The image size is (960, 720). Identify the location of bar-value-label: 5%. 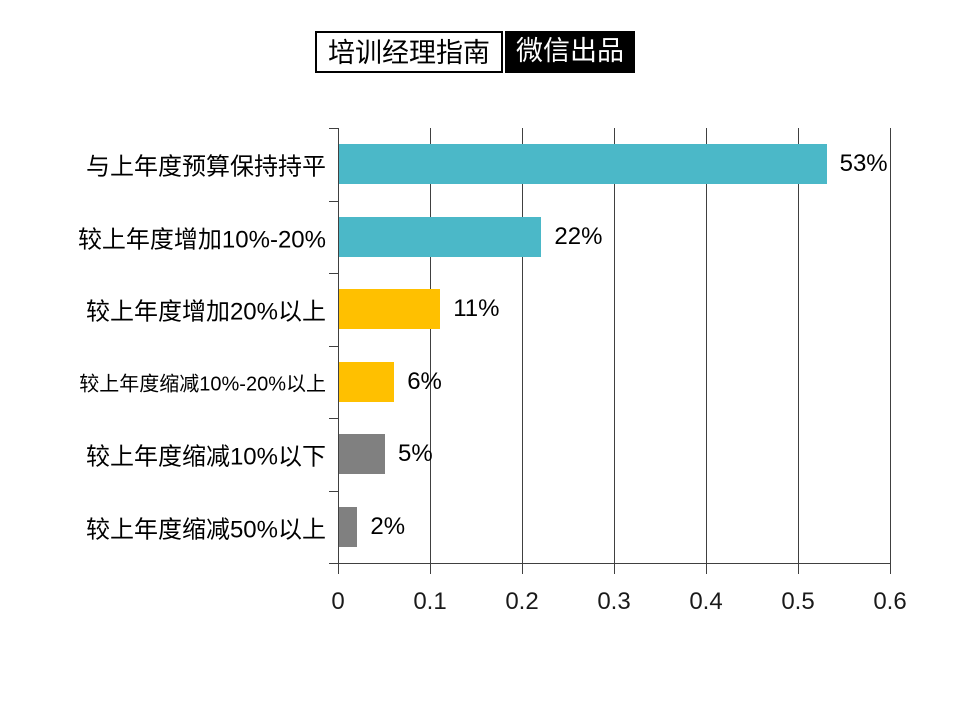
(415, 454).